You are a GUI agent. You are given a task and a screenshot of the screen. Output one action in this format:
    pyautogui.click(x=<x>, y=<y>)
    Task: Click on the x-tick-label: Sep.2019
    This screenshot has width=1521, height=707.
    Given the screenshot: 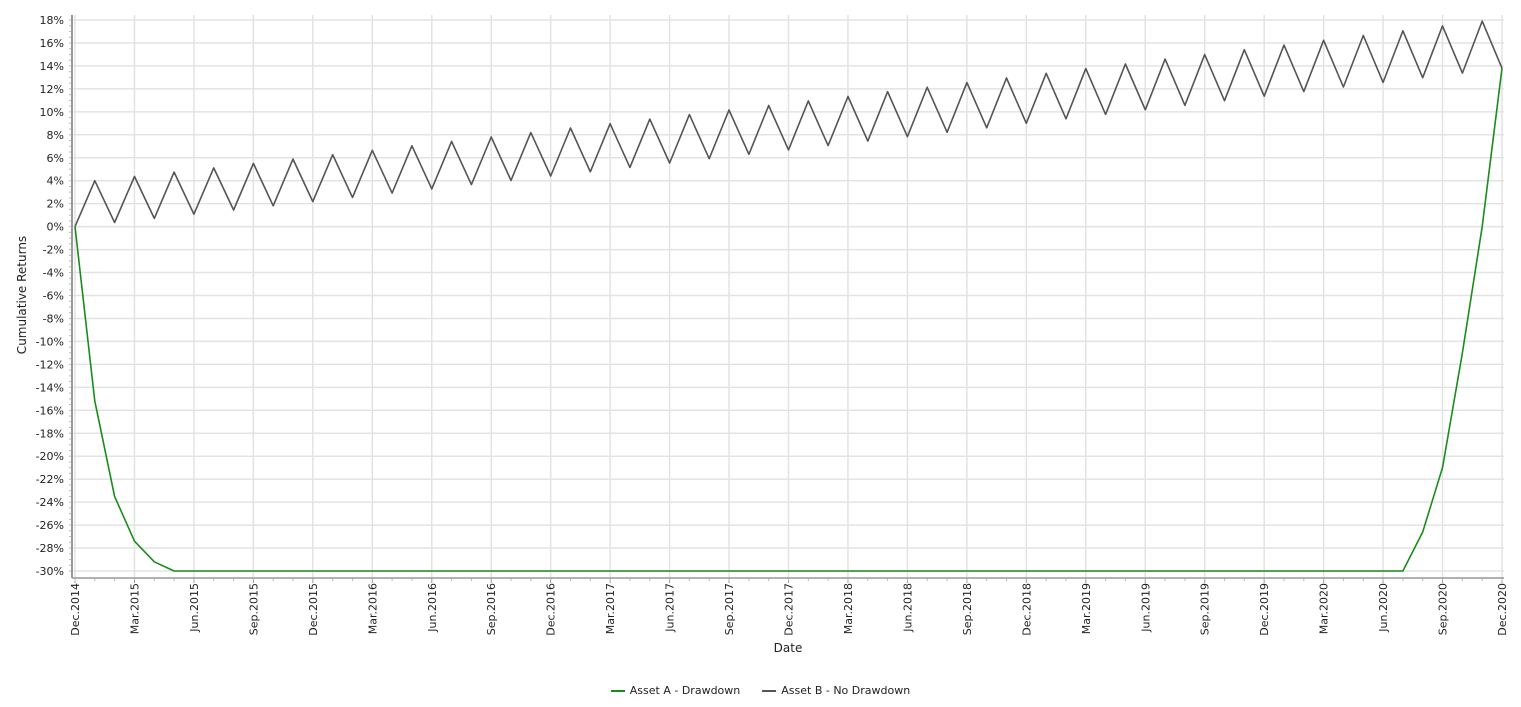 What is the action you would take?
    pyautogui.click(x=1205, y=609)
    